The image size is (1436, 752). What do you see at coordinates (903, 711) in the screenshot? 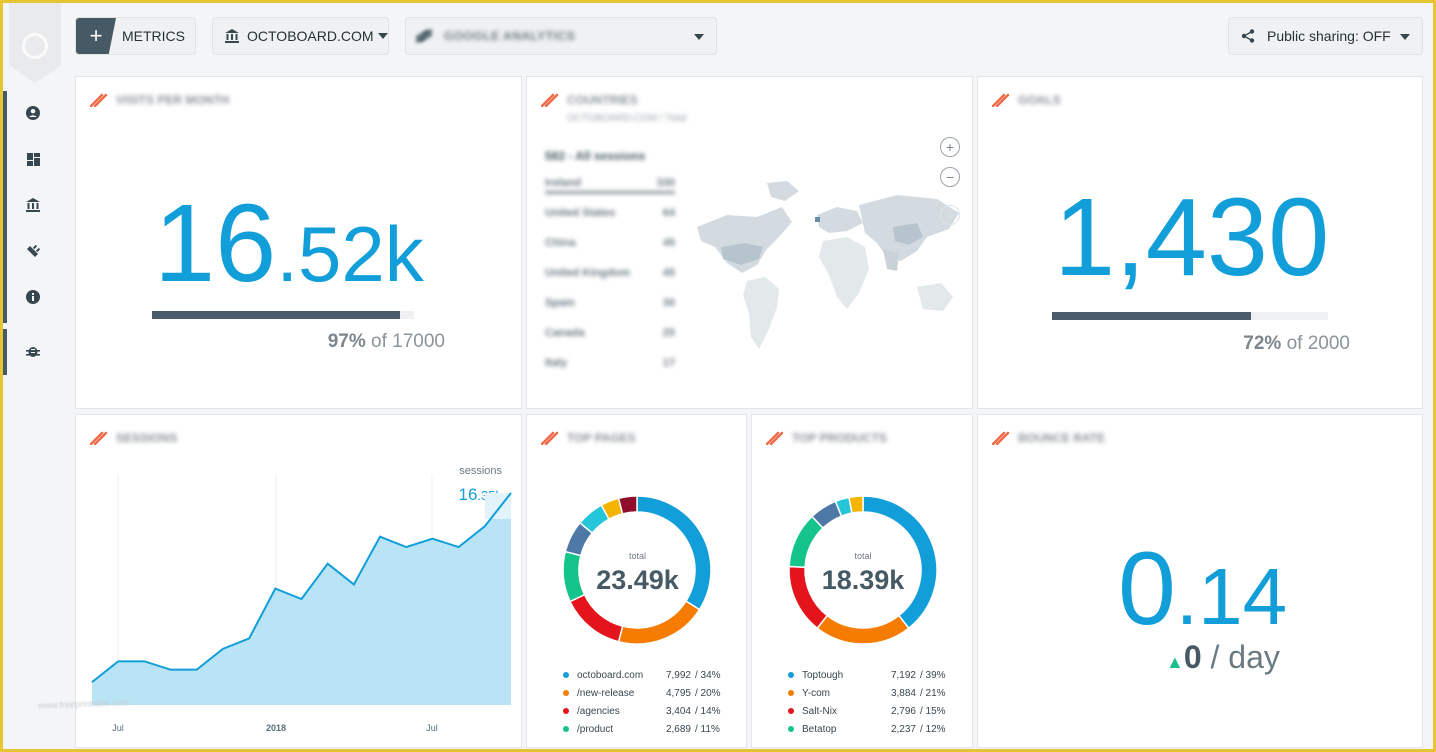
I see `legend-value: 2,796` at bounding box center [903, 711].